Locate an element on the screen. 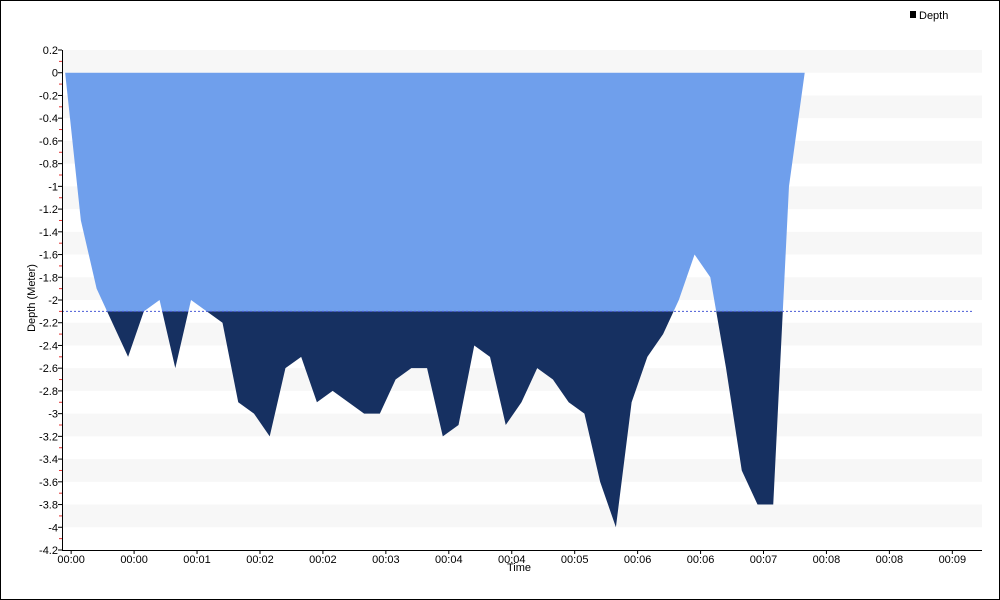 This screenshot has height=600, width=1000. y-axis-title: Depth (Meter) is located at coordinates (32, 298).